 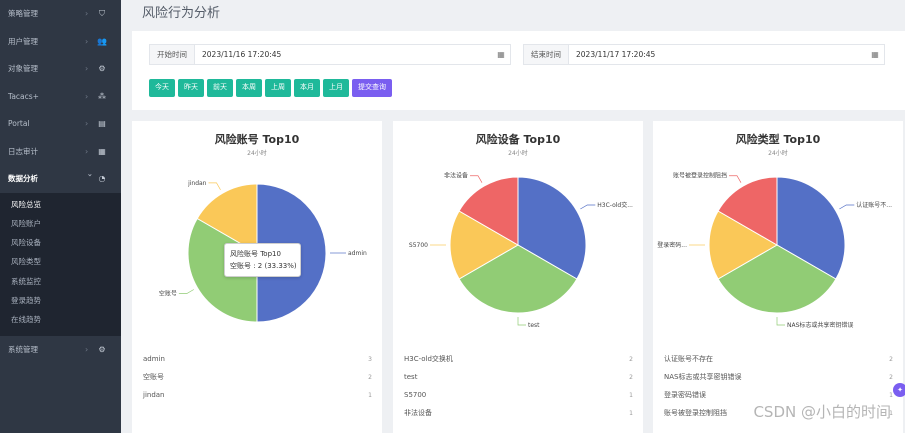 What do you see at coordinates (26, 320) in the screenshot?
I see `subnav-item-online-trend: 在线趋势` at bounding box center [26, 320].